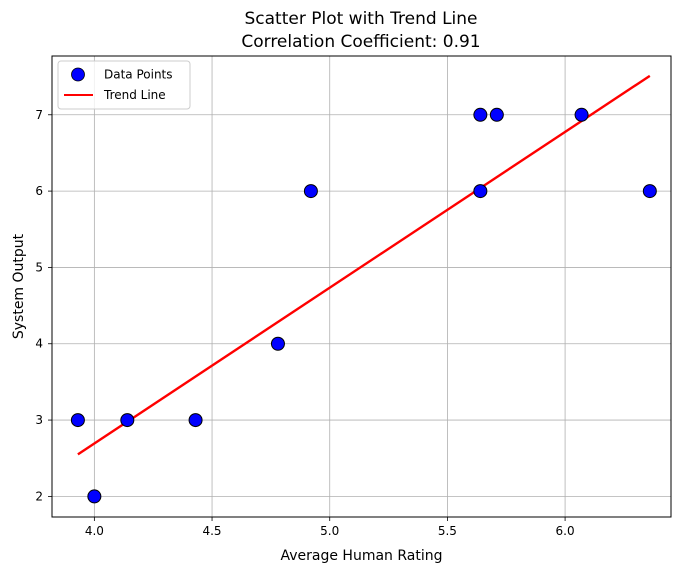 This screenshot has width=682, height=574. What do you see at coordinates (39, 496) in the screenshot?
I see `y-tick-label: 2` at bounding box center [39, 496].